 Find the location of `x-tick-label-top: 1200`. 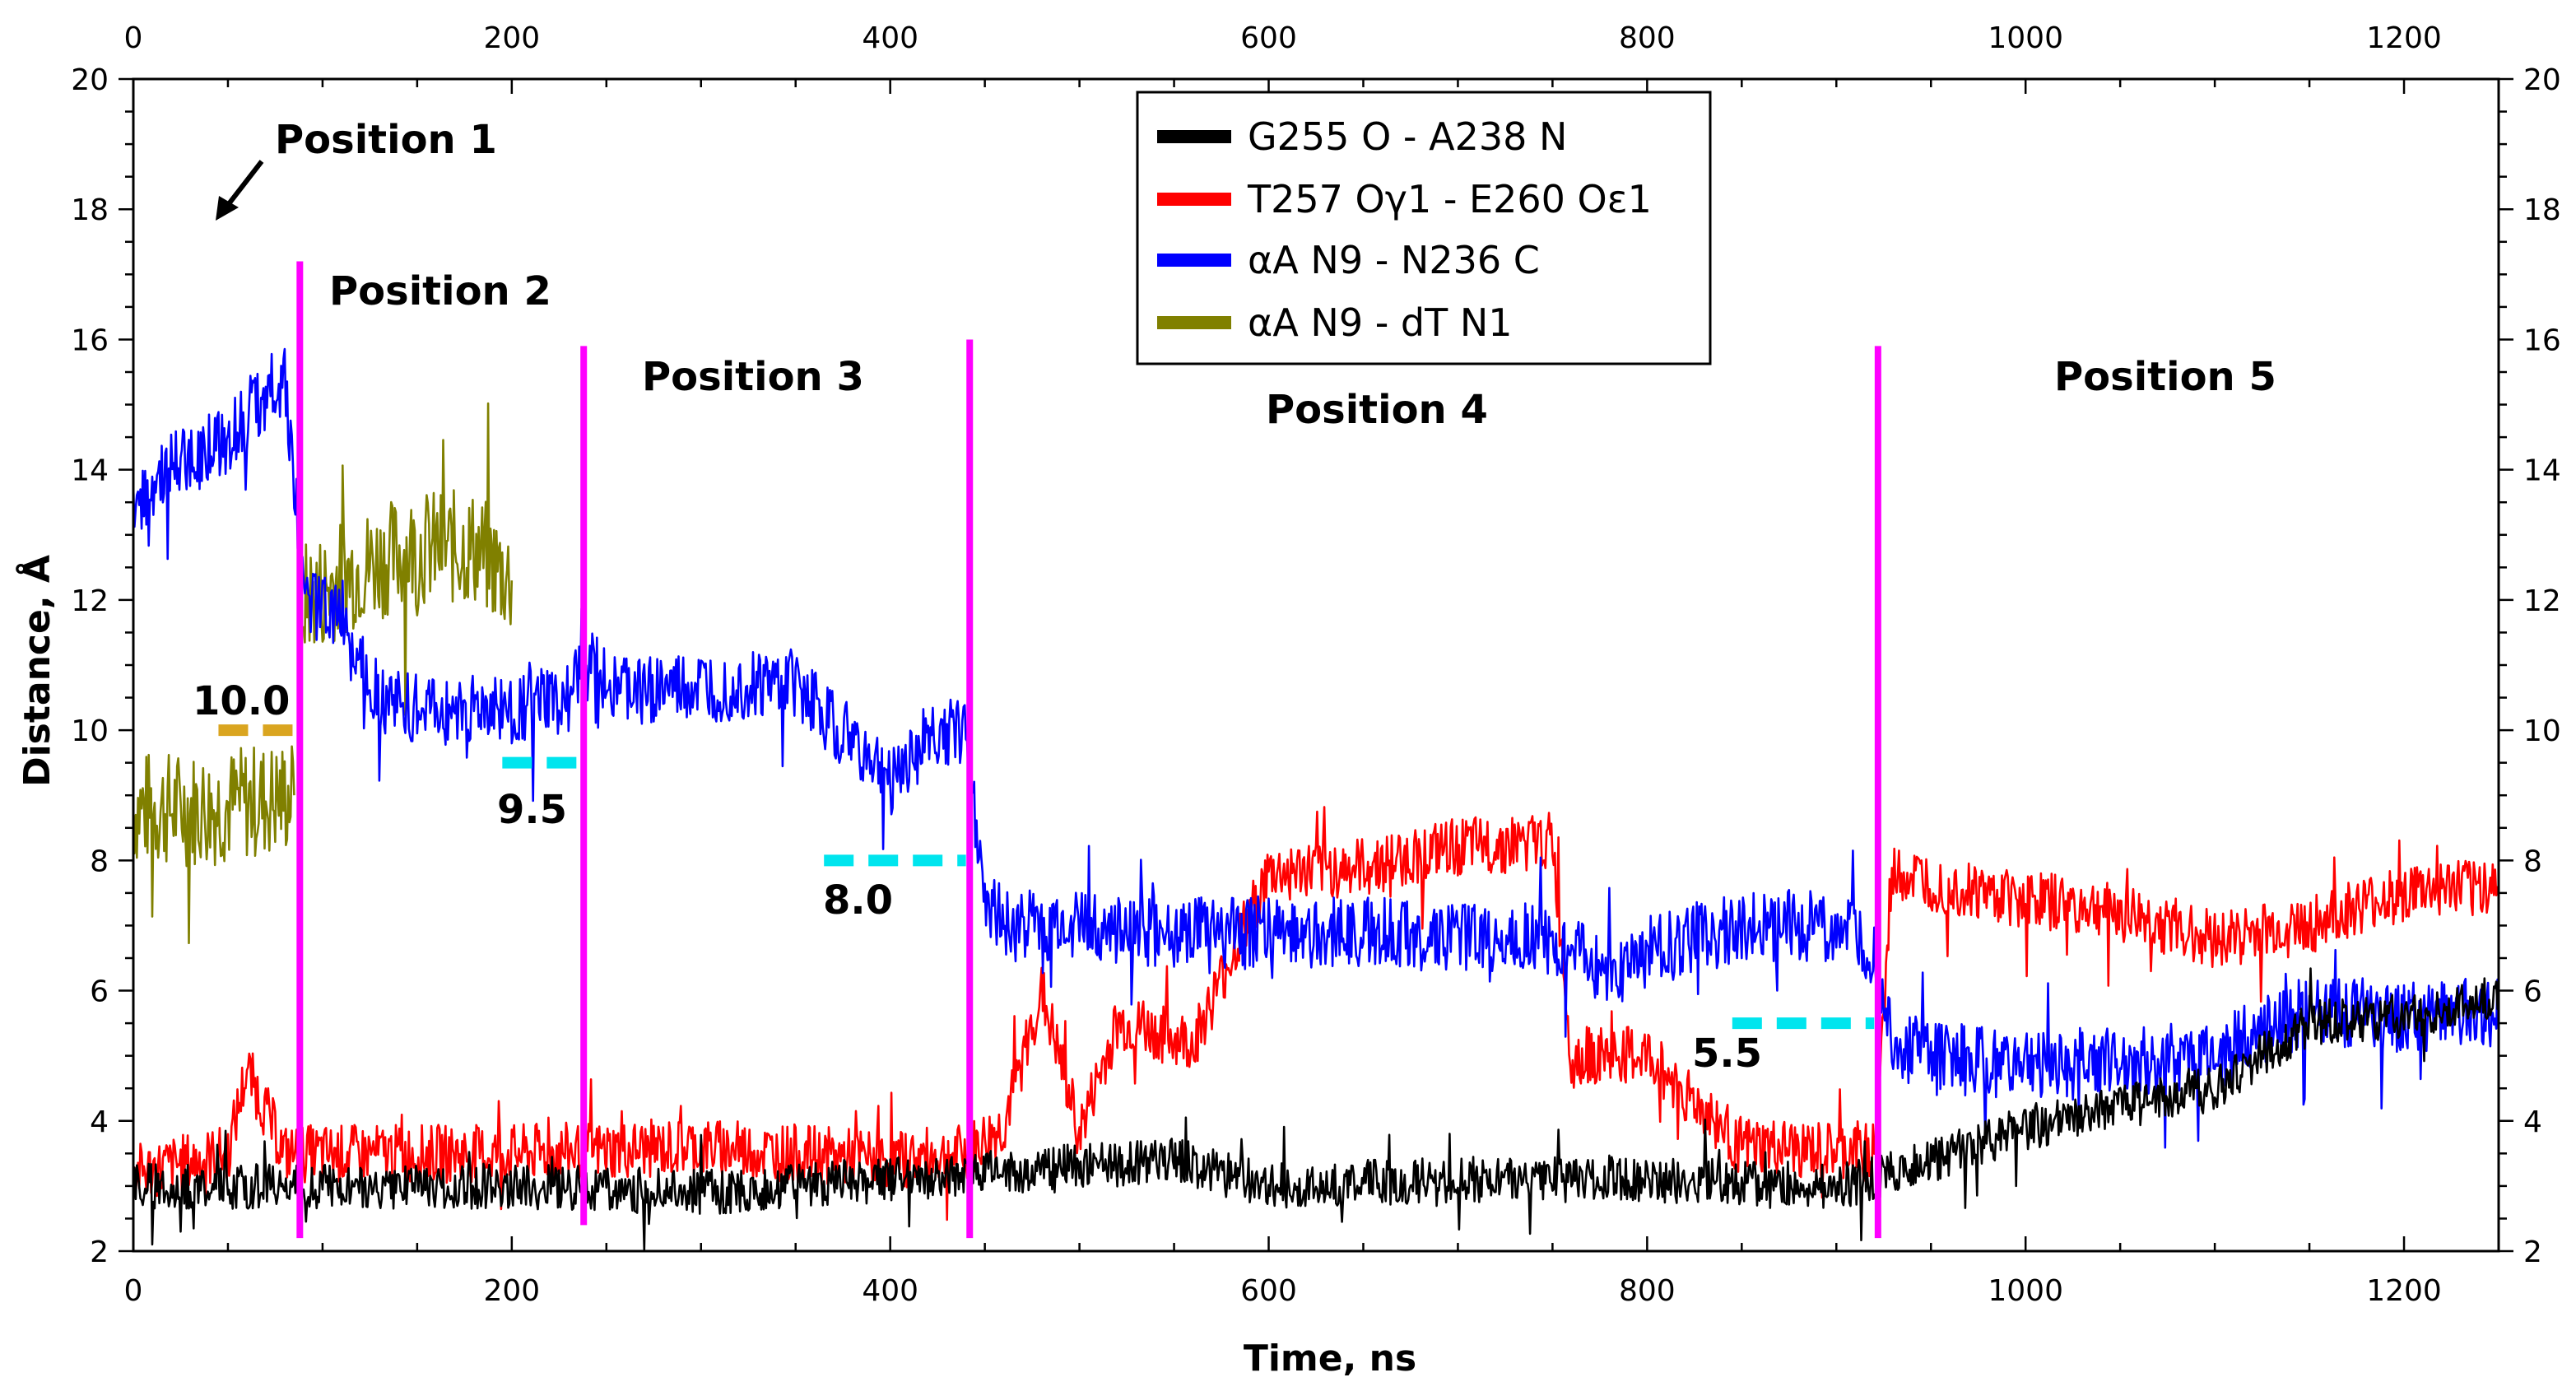

x-tick-label-top: 1200 is located at coordinates (2404, 38).